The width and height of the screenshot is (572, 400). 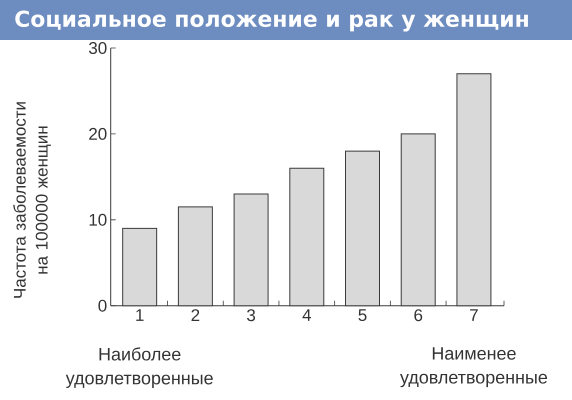 I want to click on x-tick-label: 2, so click(x=196, y=315).